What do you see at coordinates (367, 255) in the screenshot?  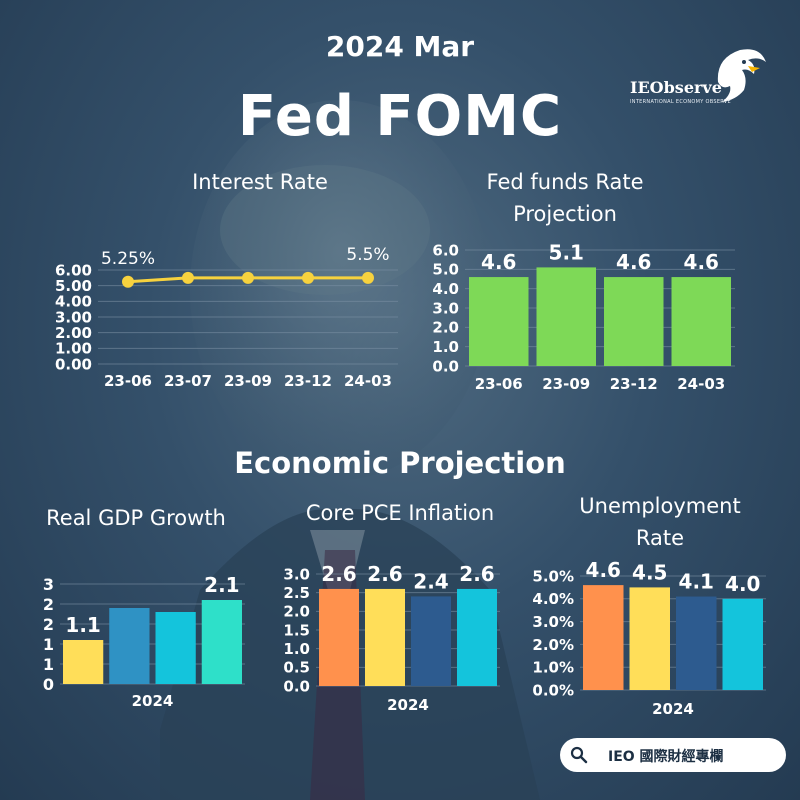 I see `data-label: 5.5%` at bounding box center [367, 255].